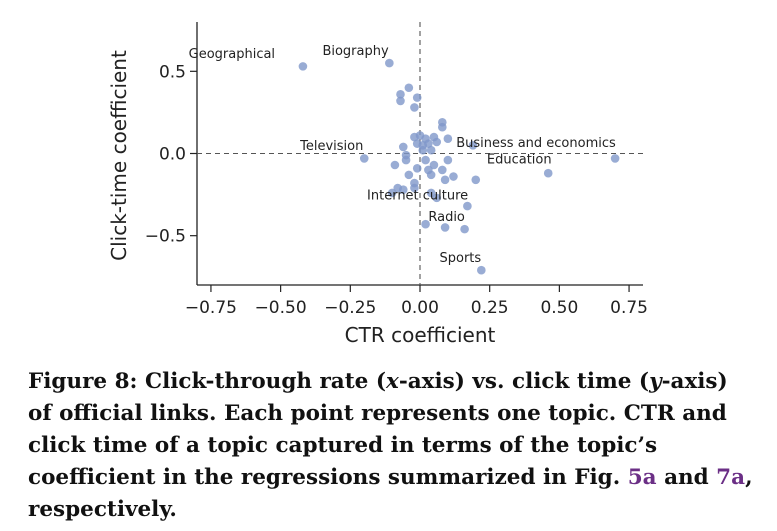 This screenshot has width=777, height=531. What do you see at coordinates (446, 217) in the screenshot?
I see `point-annotation: Radio` at bounding box center [446, 217].